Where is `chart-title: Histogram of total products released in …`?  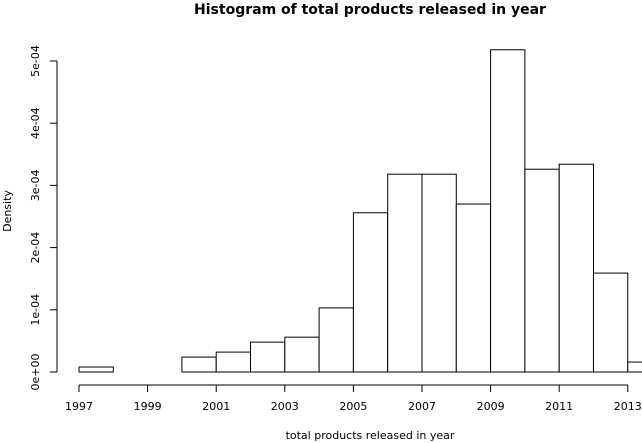 chart-title: Histogram of total products released in … is located at coordinates (370, 10).